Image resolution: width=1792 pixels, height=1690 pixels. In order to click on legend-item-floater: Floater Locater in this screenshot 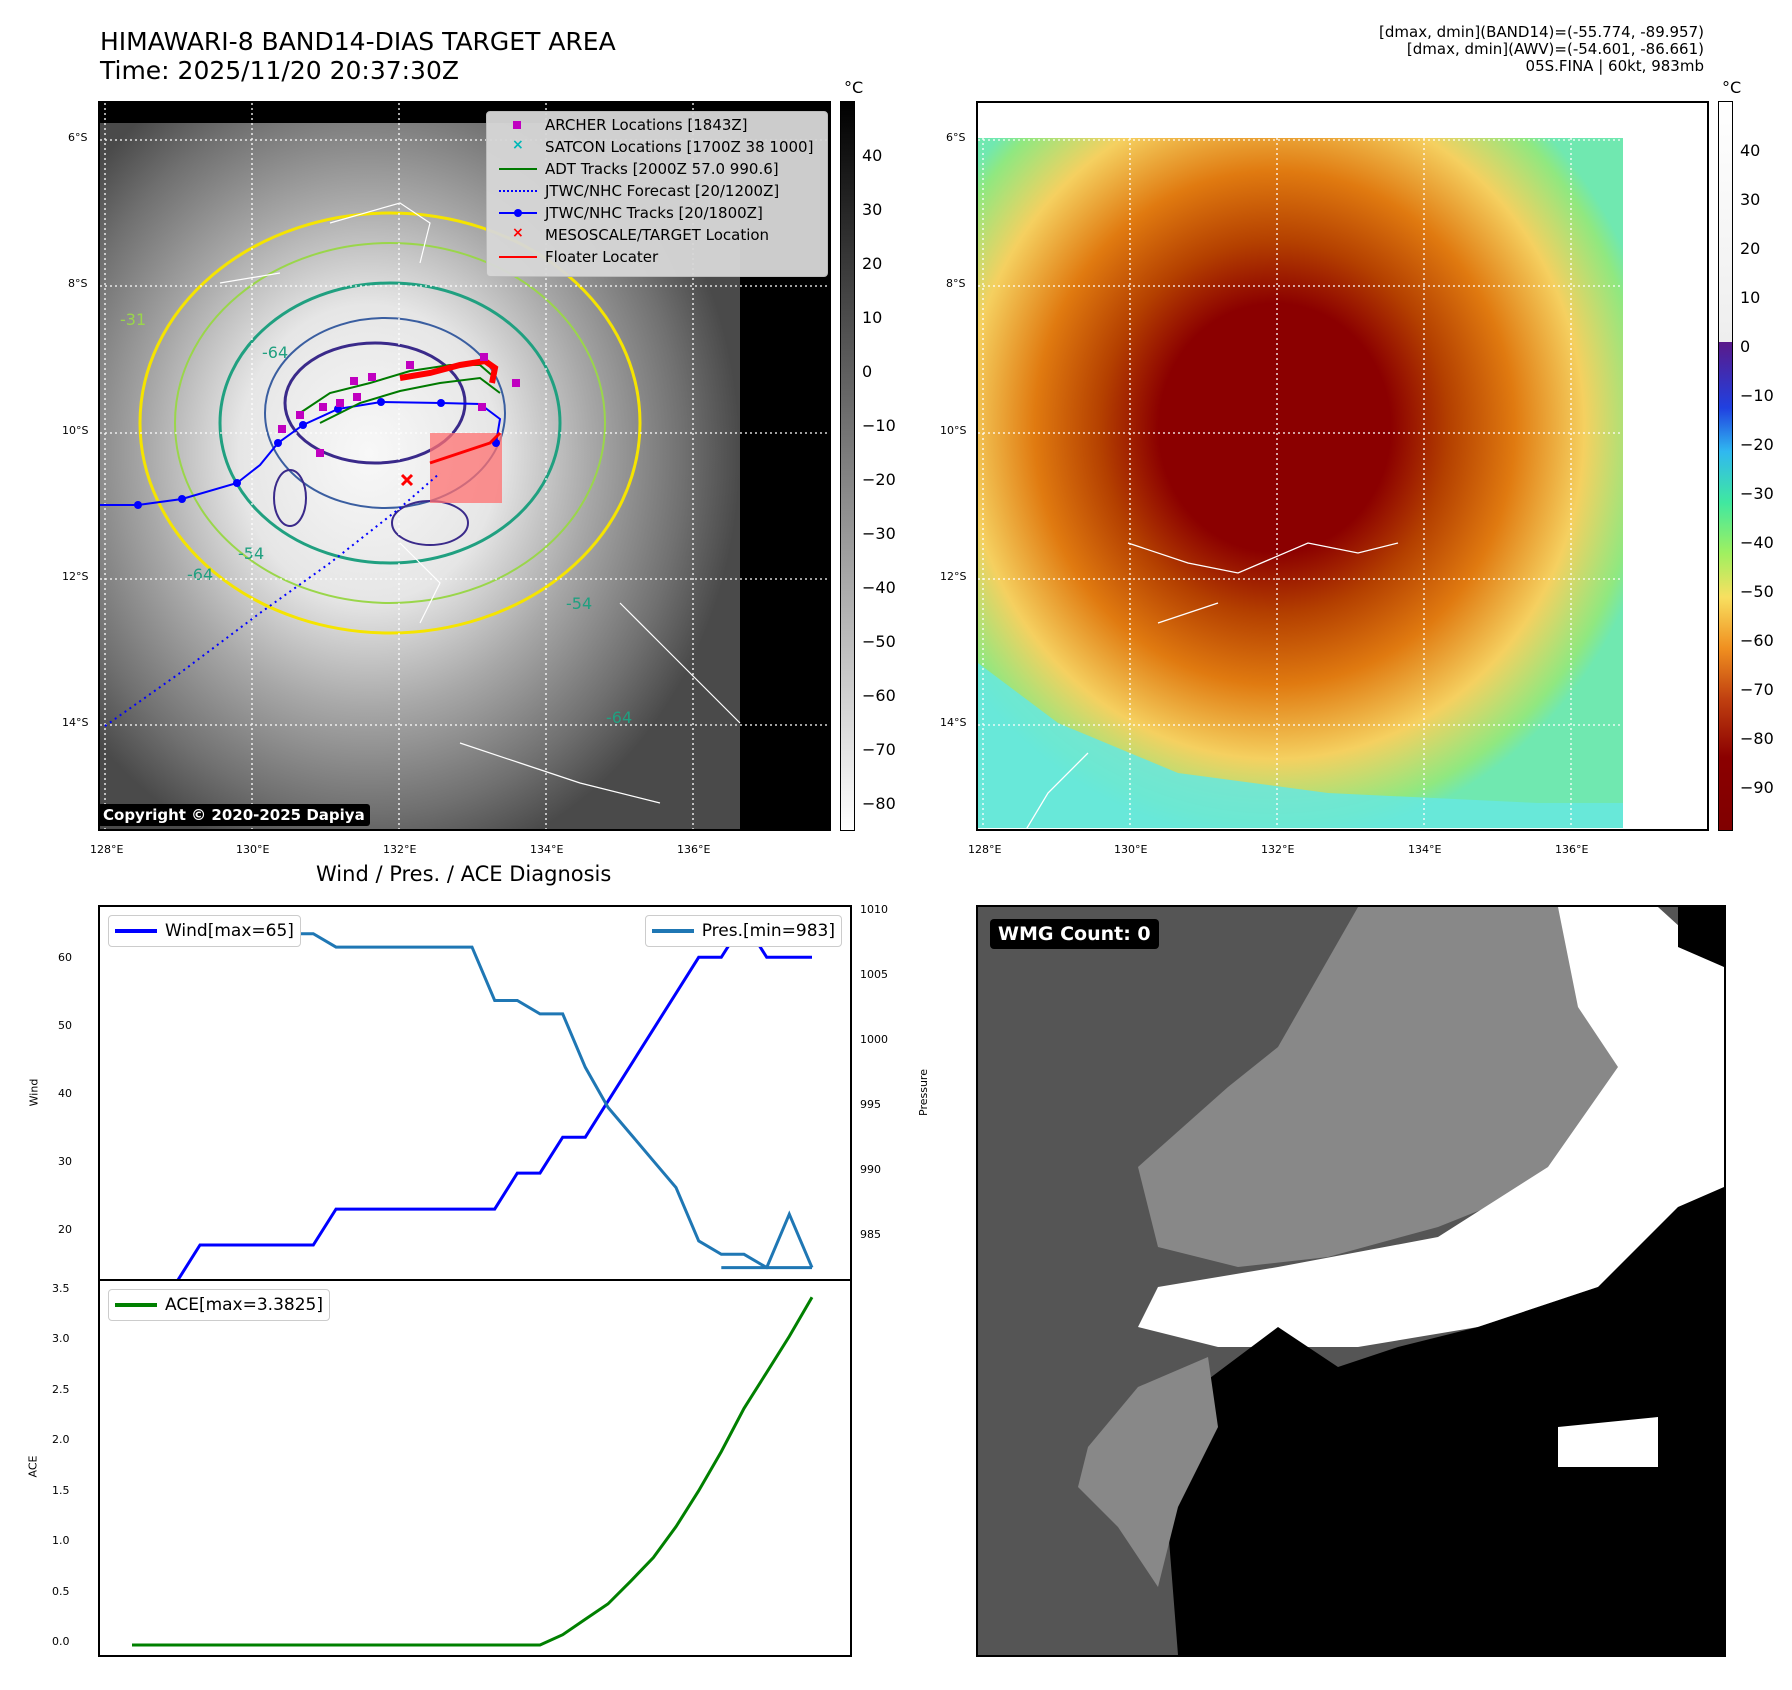, I will do `click(576, 257)`.